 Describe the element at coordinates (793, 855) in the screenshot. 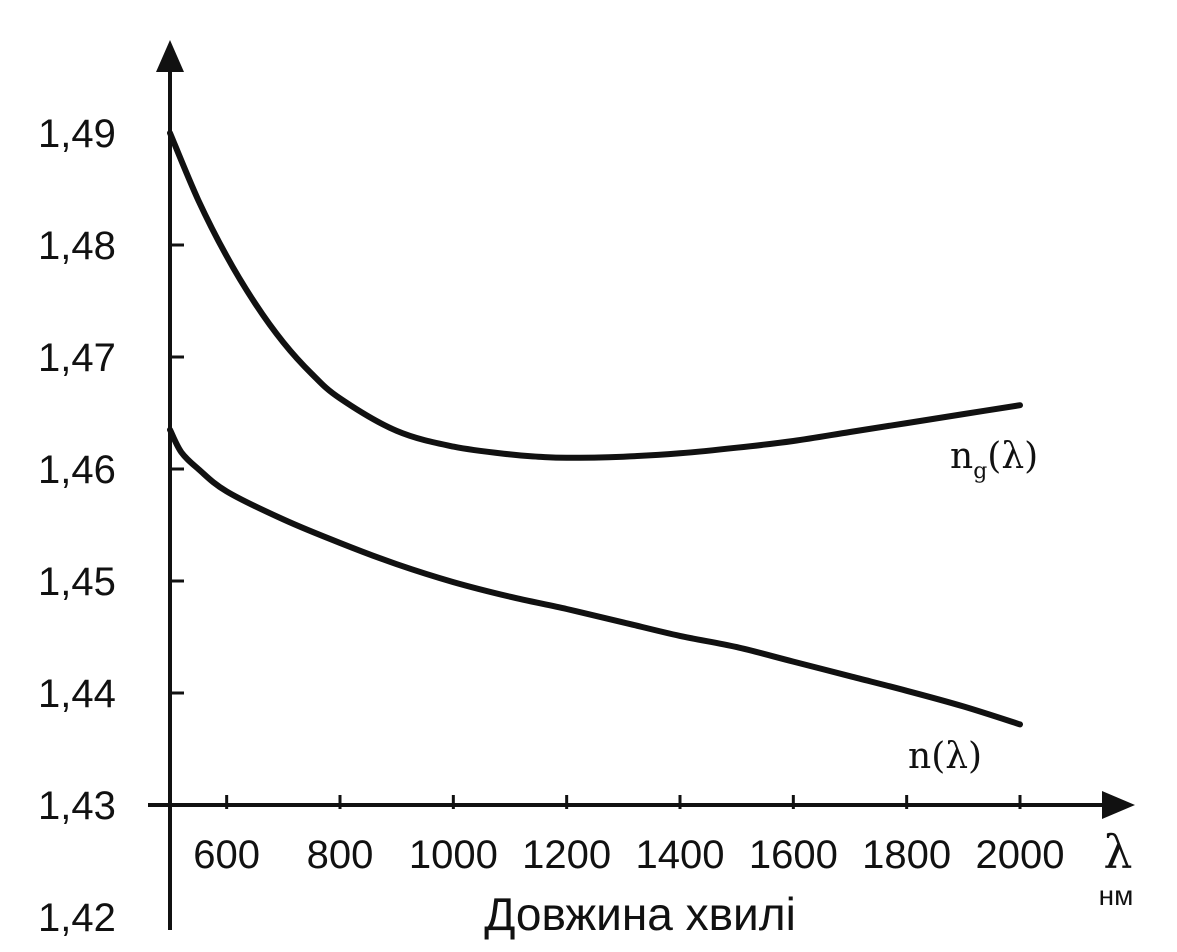

I see `x-tick-label: 1600` at that location.